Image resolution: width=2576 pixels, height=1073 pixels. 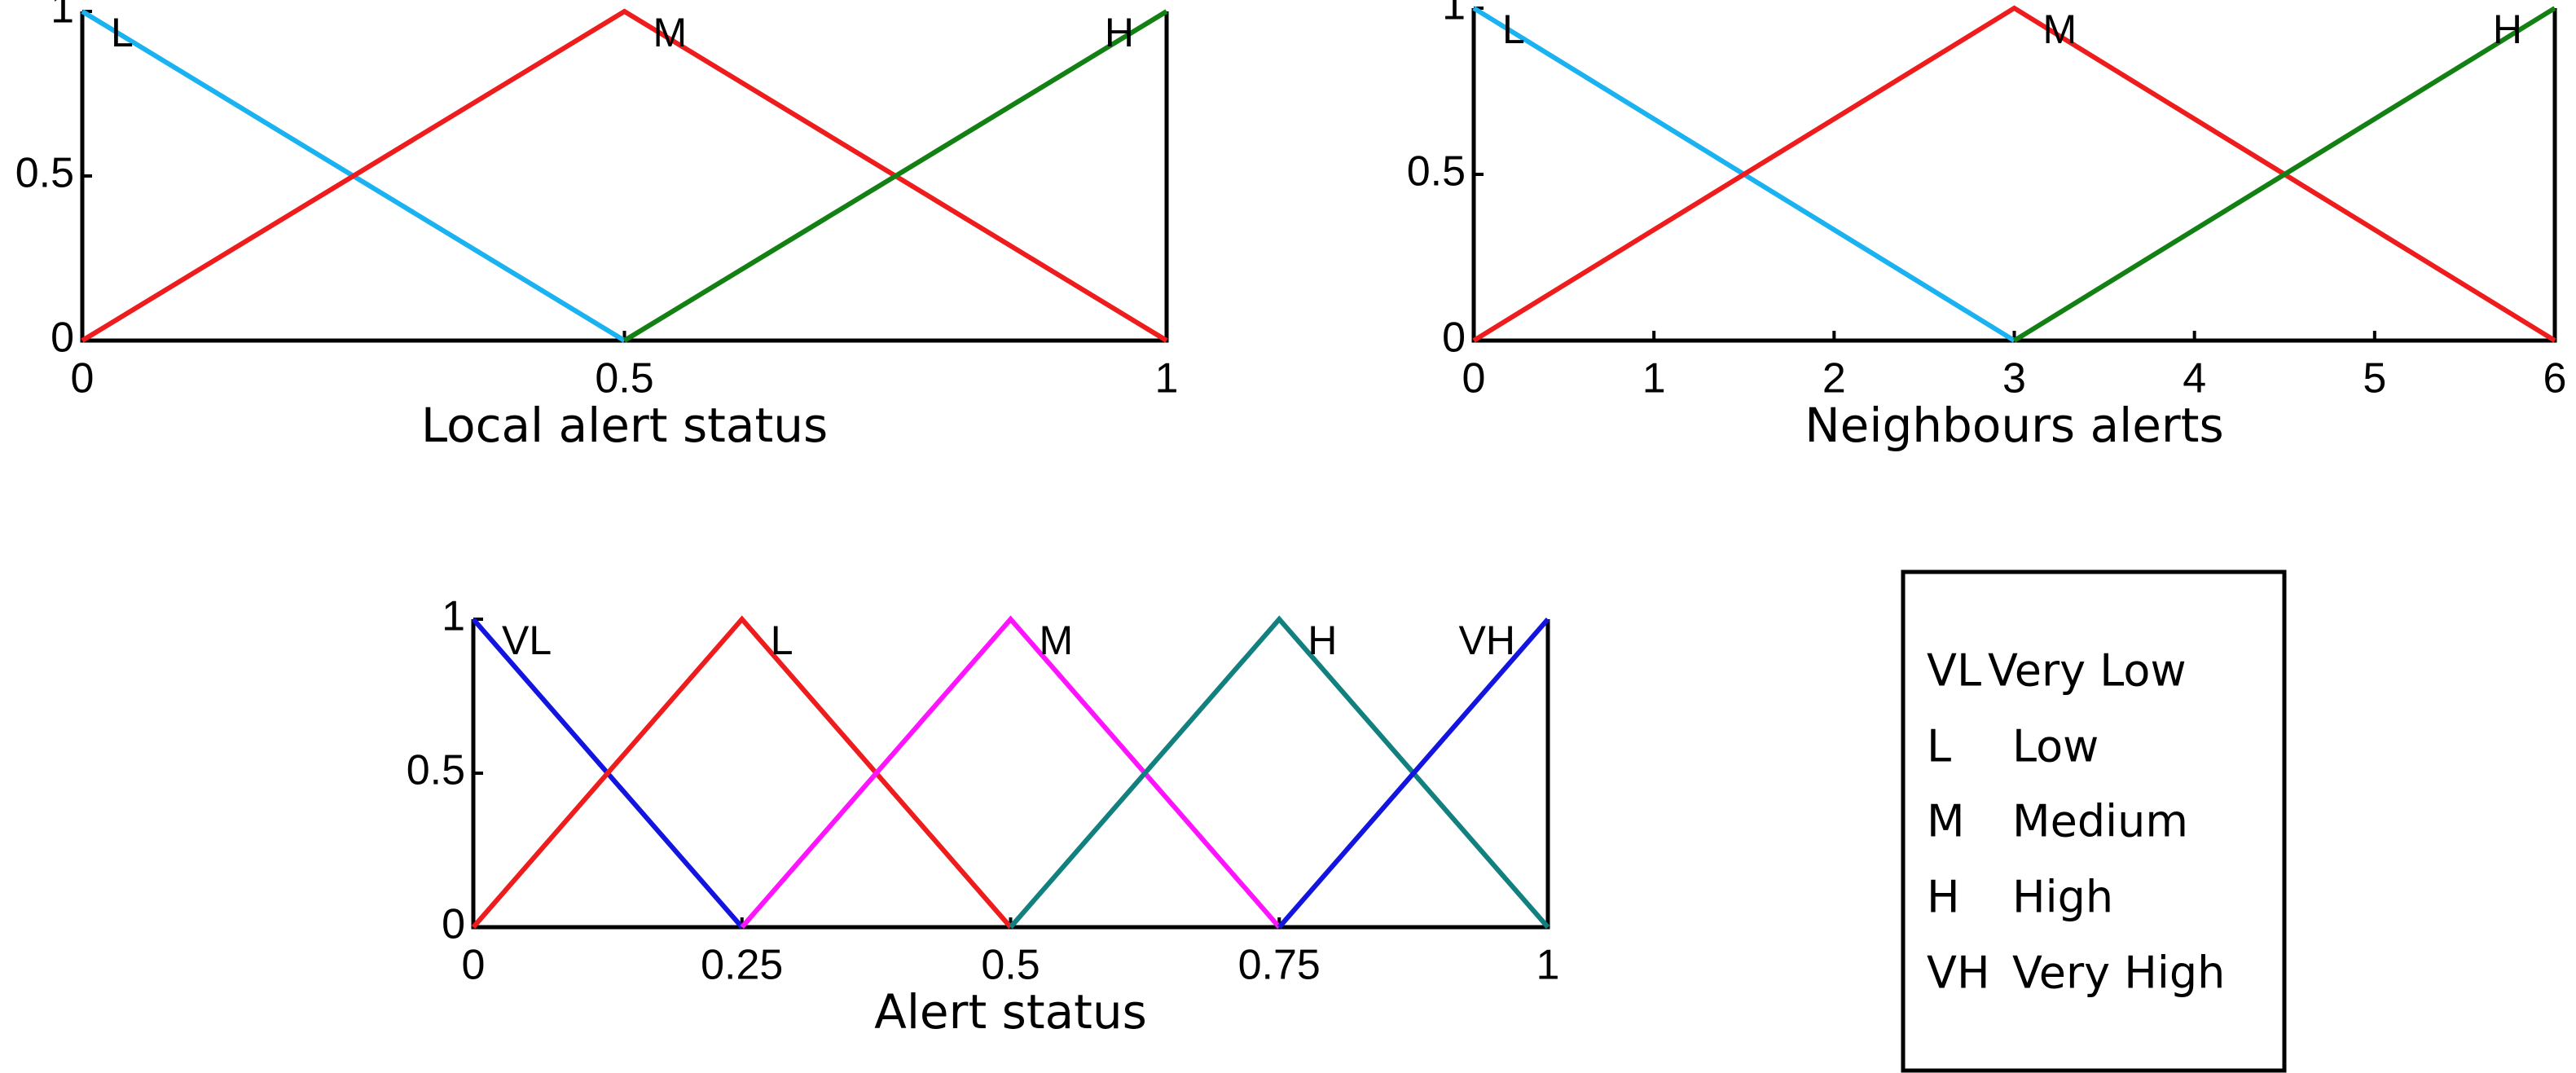 What do you see at coordinates (2374, 378) in the screenshot?
I see `x-tick-label: 5` at bounding box center [2374, 378].